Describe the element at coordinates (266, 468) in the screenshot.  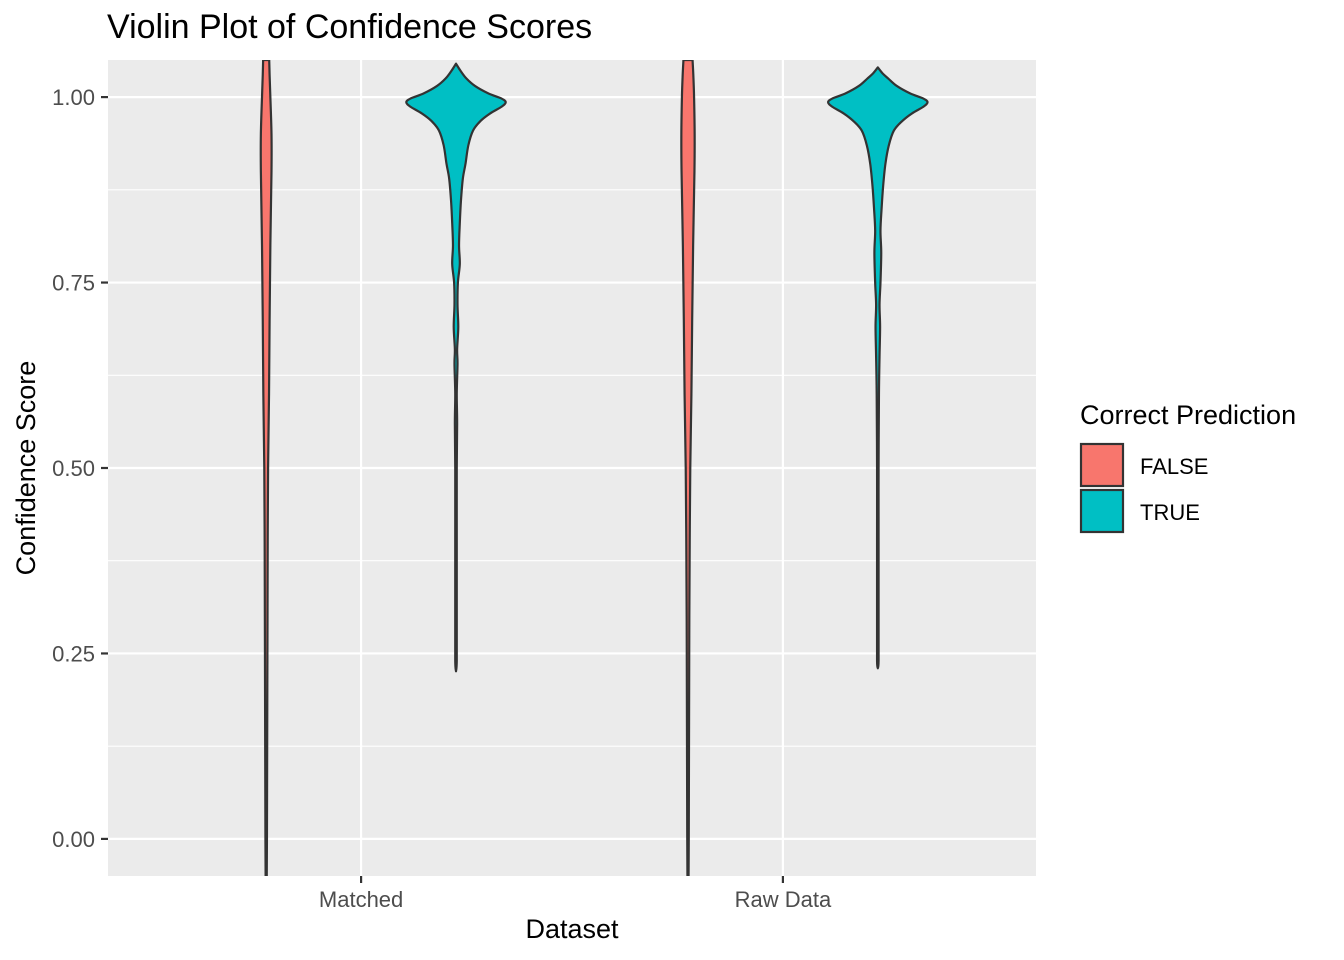
I see `violin-false-matched` at that location.